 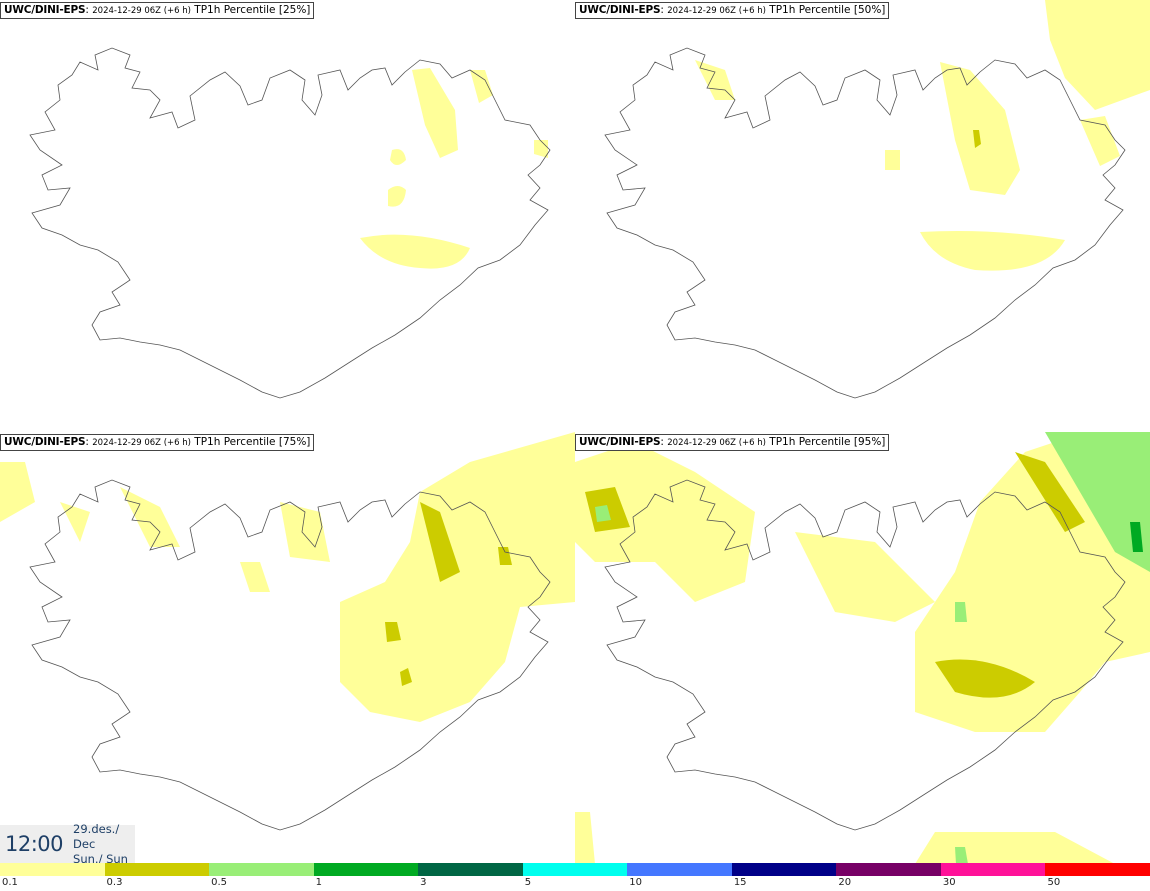 I want to click on valid-time-box: 12:00 29.des./ Dec Sun./ Sun, so click(x=67, y=844).